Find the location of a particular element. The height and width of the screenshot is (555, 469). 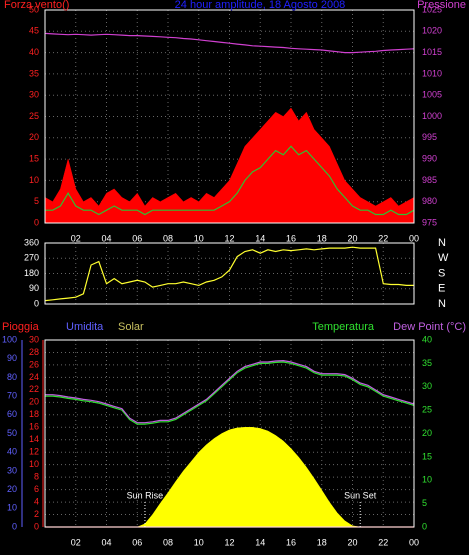

y3-tick-label: 70 is located at coordinates (12, 395).